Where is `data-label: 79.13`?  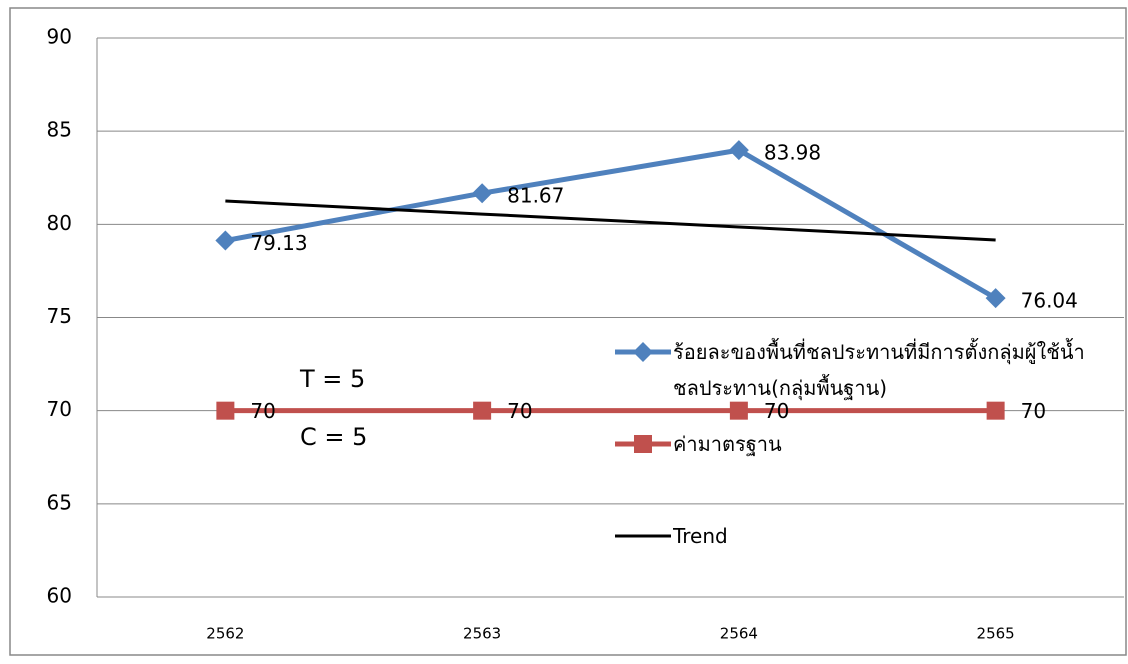
data-label: 79.13 is located at coordinates (278, 243).